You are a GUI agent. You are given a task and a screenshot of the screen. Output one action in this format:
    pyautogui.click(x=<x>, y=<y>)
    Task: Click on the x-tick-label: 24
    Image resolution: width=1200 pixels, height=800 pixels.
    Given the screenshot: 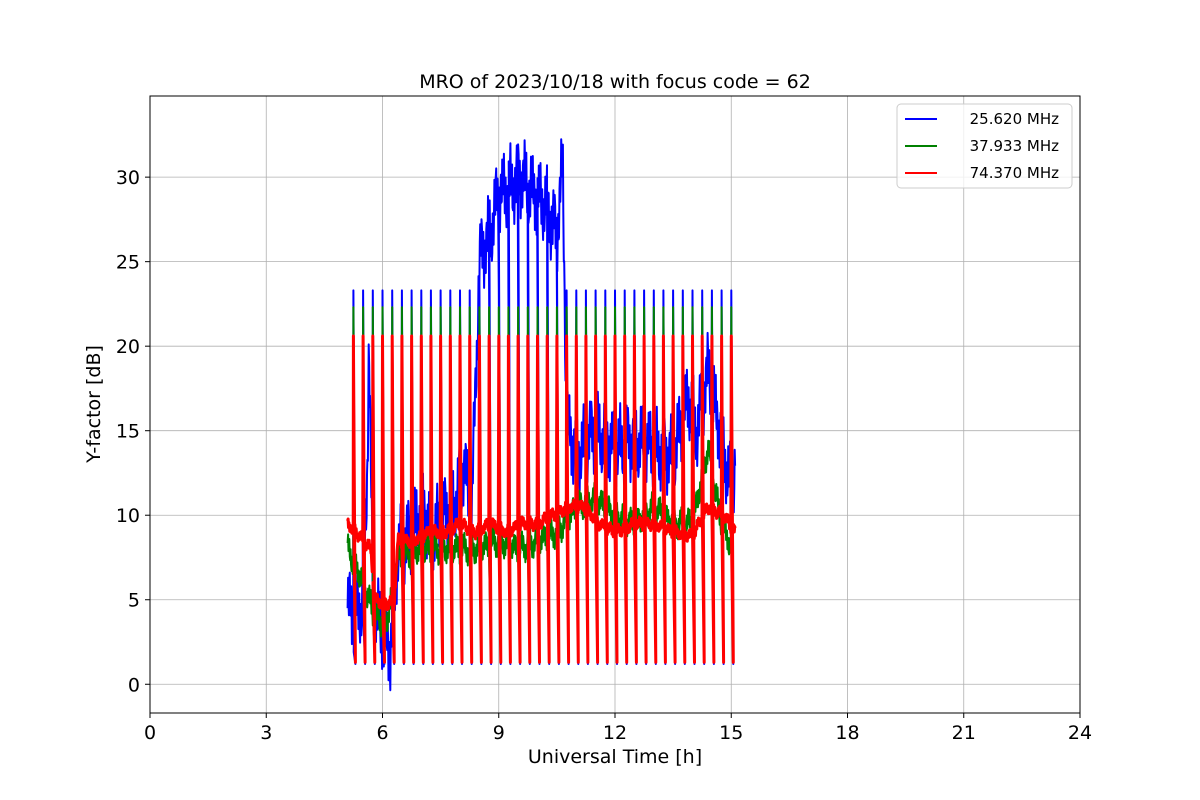 What is the action you would take?
    pyautogui.click(x=1080, y=733)
    